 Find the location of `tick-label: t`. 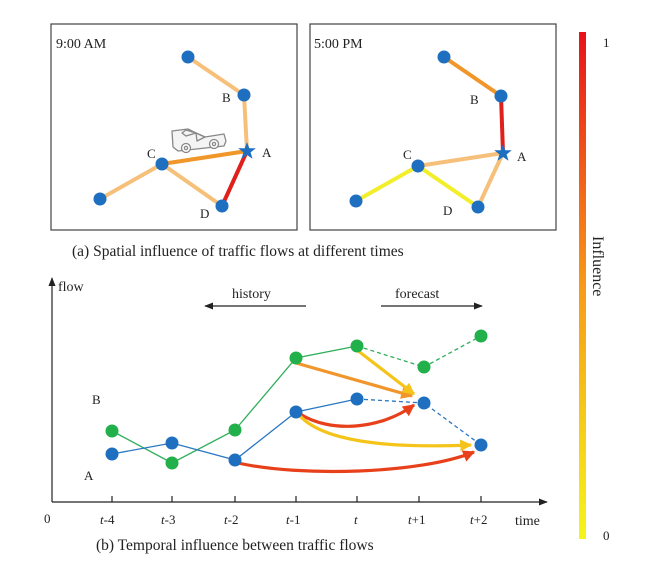

tick-label: t is located at coordinates (356, 519).